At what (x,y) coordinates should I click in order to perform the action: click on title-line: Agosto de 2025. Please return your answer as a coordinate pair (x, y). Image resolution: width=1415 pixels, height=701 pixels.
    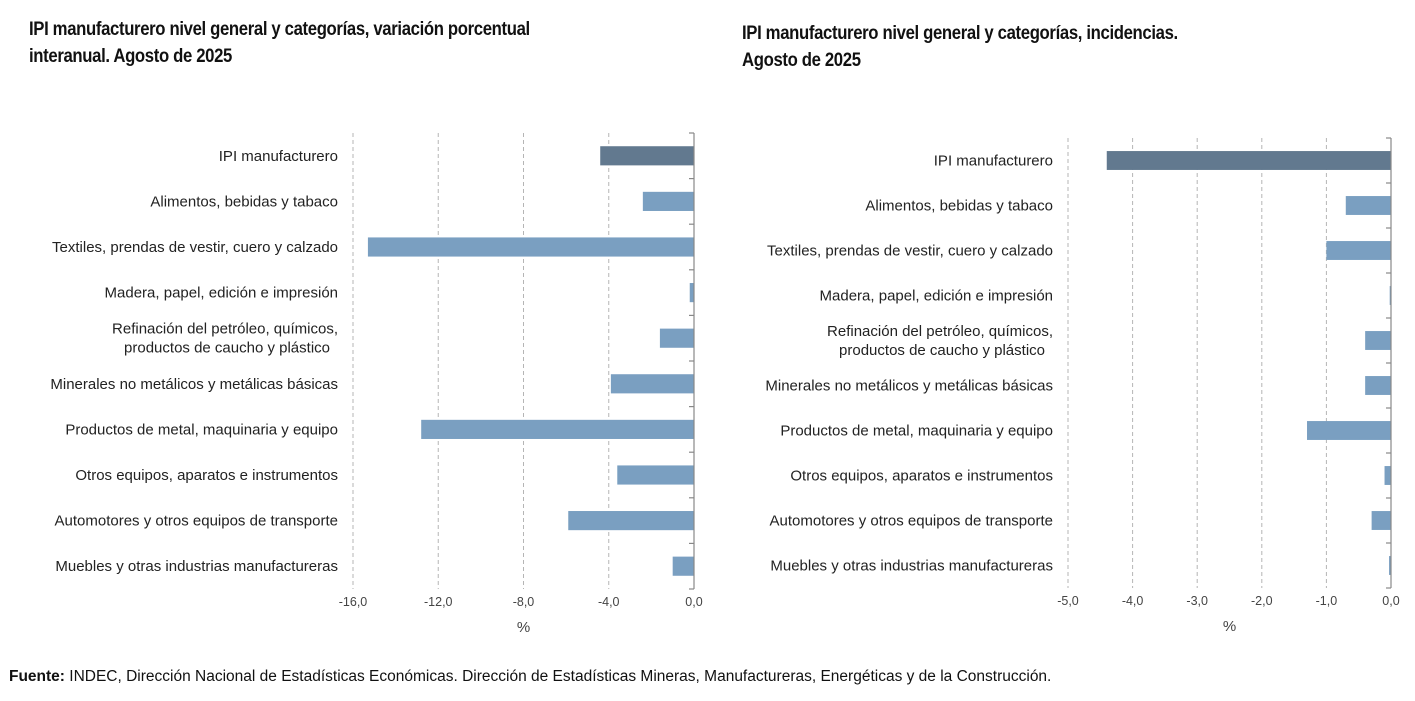
    Looking at the image, I should click on (801, 60).